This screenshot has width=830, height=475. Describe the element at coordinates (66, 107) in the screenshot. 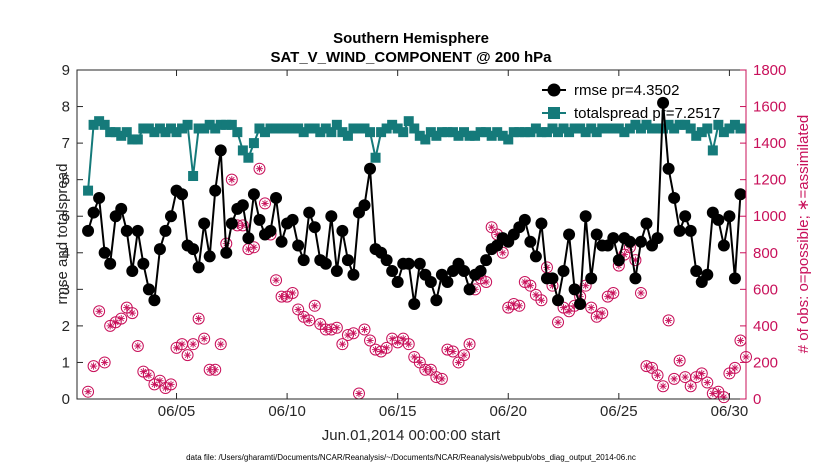

I see `y-tick-label-left: 8` at that location.